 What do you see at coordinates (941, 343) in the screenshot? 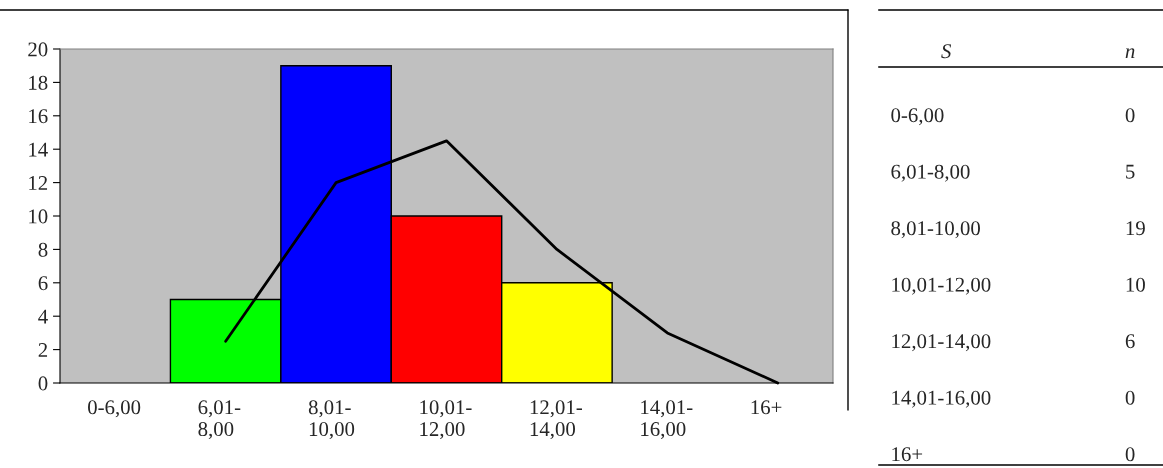
I see `category-label: 12,01-14,00` at bounding box center [941, 343].